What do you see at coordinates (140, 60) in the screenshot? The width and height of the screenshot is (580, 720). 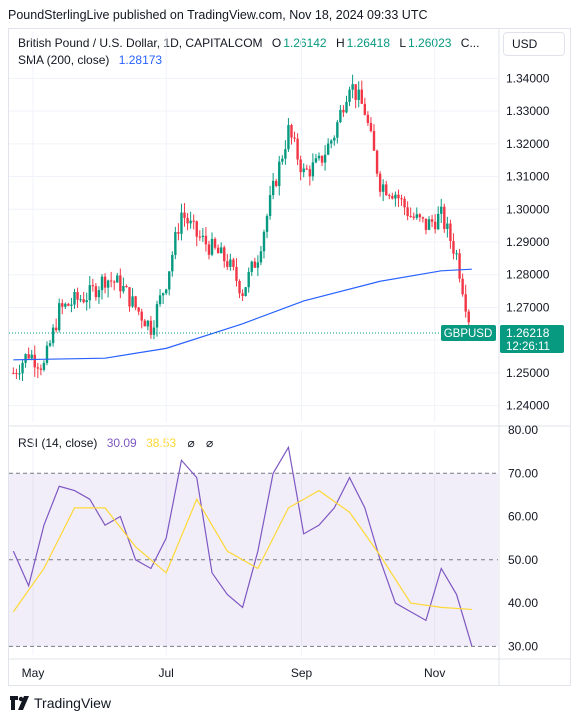 I see `sma-value: 1.28173` at bounding box center [140, 60].